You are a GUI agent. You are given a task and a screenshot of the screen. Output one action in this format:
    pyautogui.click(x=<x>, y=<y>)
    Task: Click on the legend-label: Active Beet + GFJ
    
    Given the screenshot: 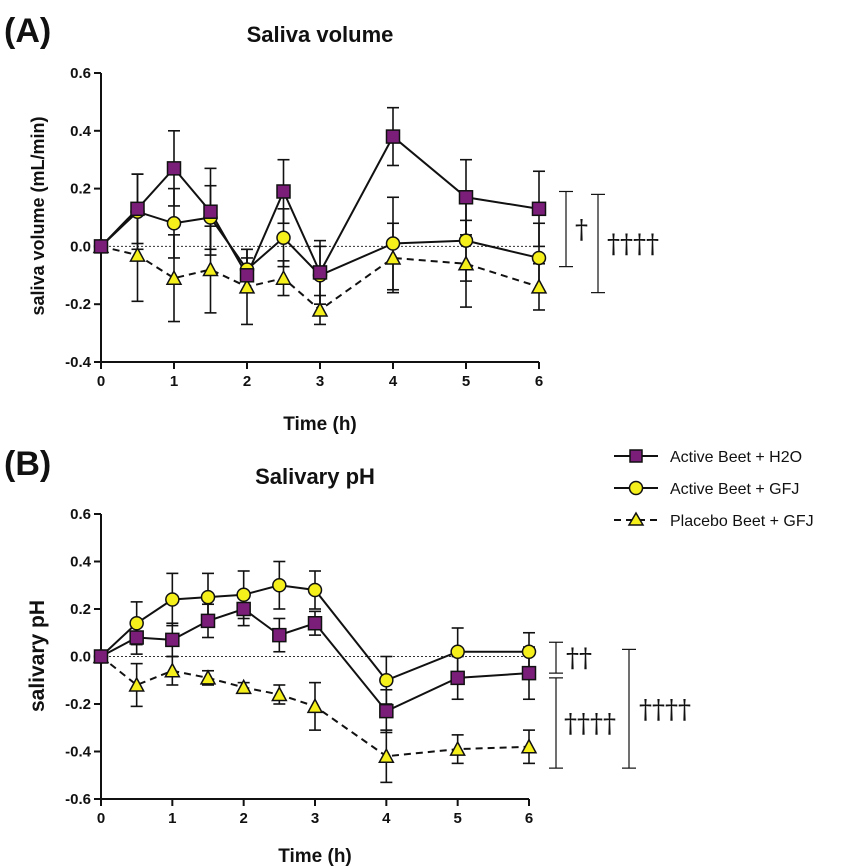 What is the action you would take?
    pyautogui.click(x=734, y=489)
    